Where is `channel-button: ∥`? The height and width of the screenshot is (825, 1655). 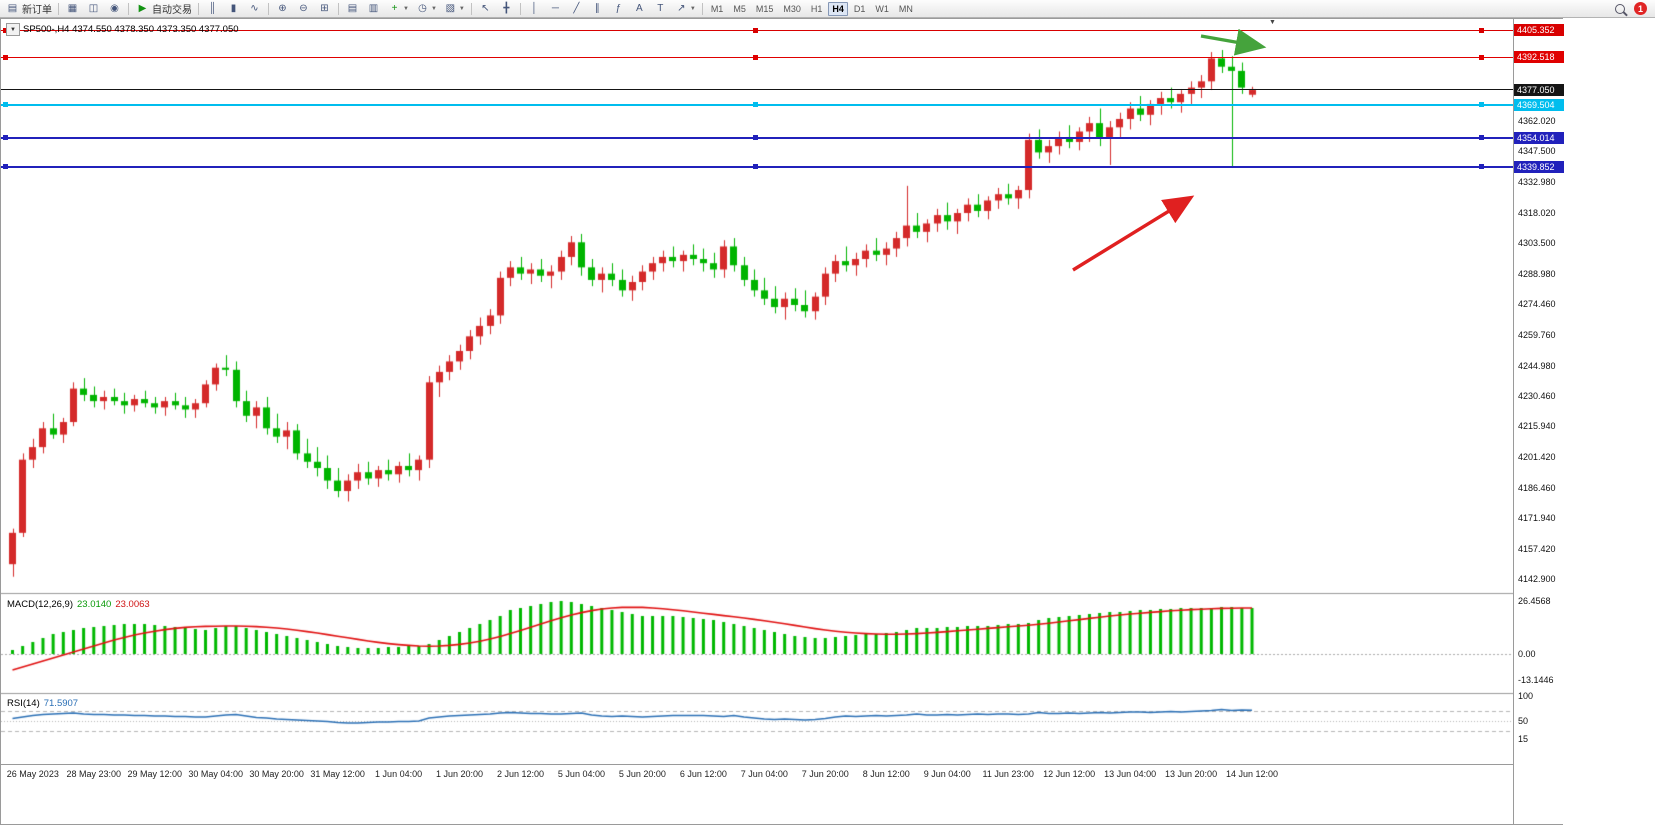 channel-button: ∥ is located at coordinates (597, 9).